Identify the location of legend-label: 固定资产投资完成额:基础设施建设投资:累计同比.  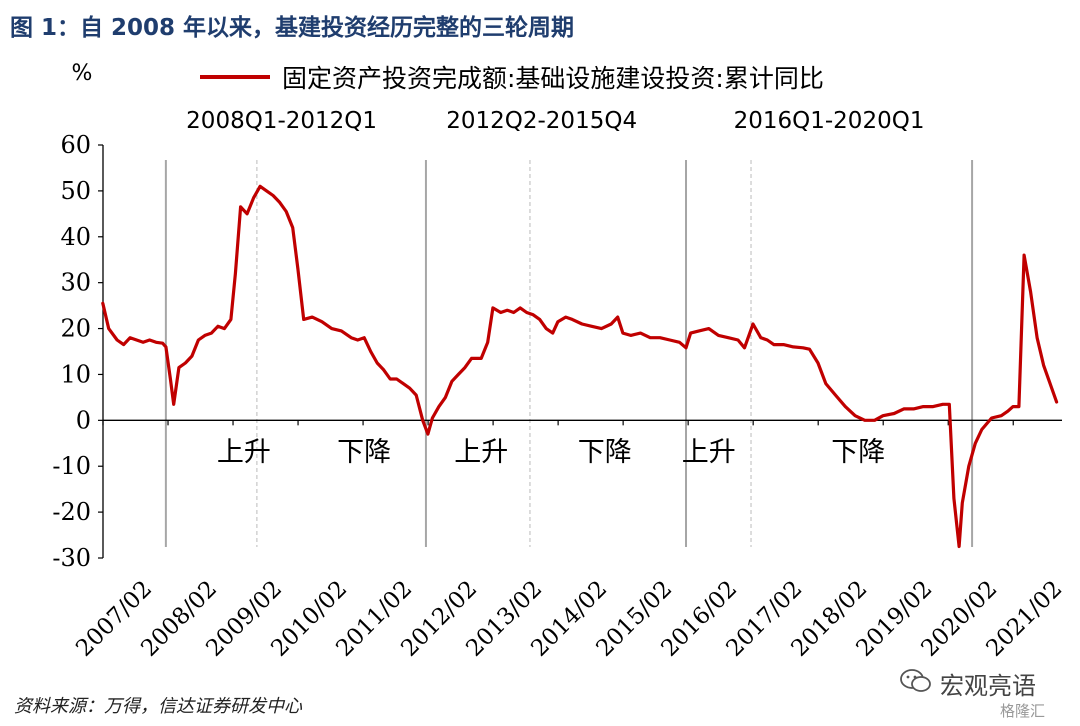
(553, 78).